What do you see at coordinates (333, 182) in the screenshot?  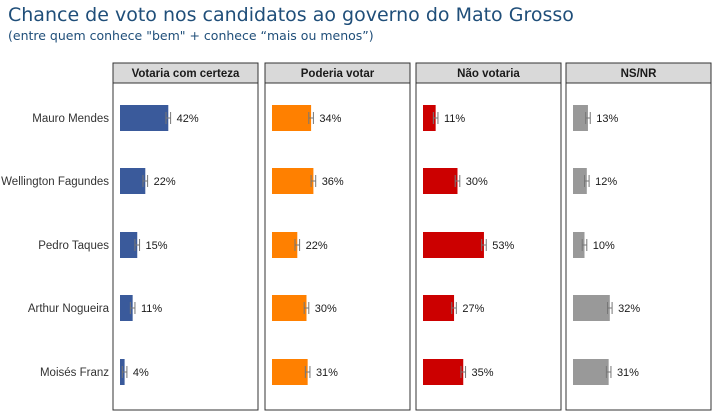 I see `data-label: 36%` at bounding box center [333, 182].